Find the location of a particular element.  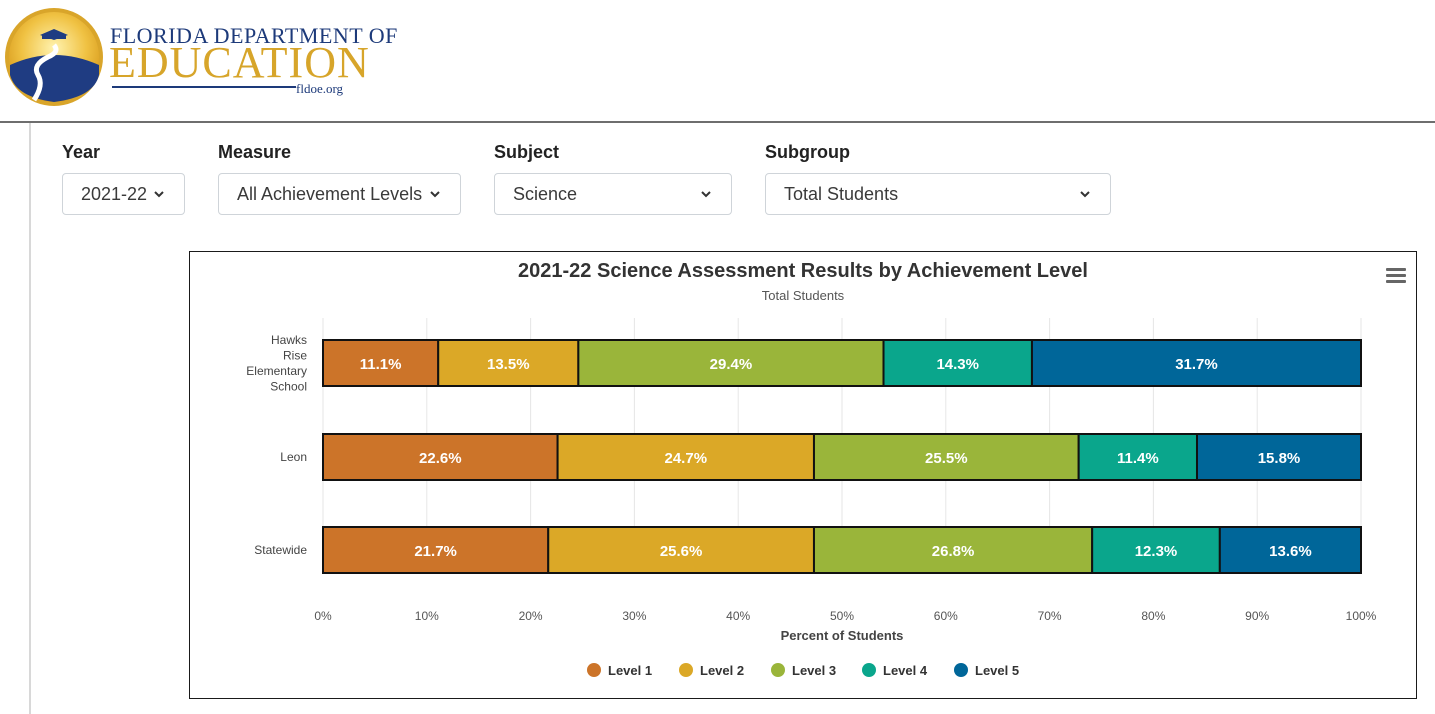

data-label: 25.5% is located at coordinates (946, 458).